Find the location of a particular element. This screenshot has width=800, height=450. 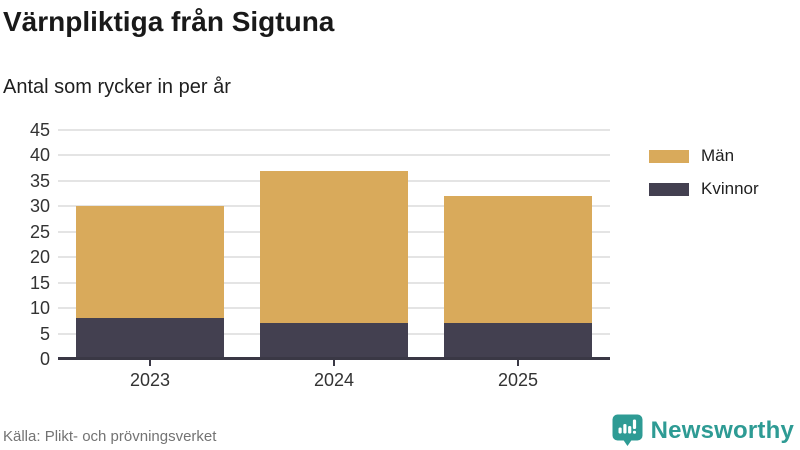

x-tick-label-2024: 2024 is located at coordinates (334, 380).